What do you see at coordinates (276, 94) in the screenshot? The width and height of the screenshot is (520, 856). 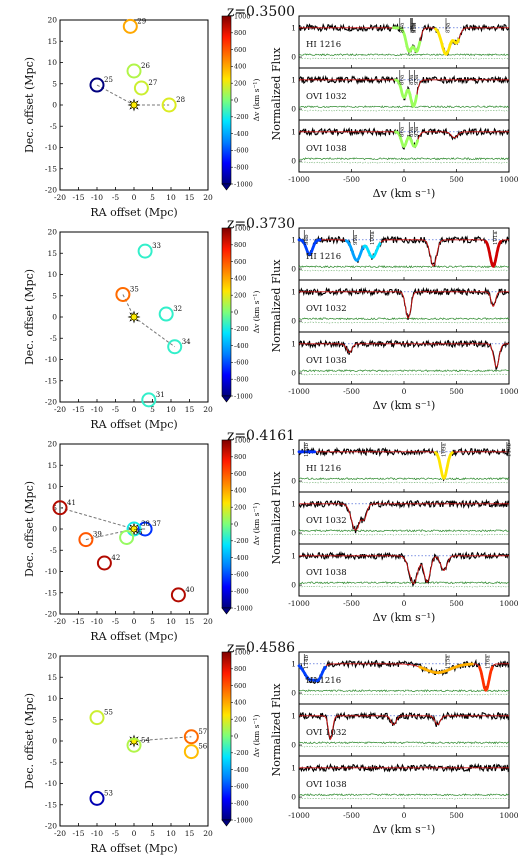 I see `spec-ylabel: Normalized Flux` at bounding box center [276, 94].